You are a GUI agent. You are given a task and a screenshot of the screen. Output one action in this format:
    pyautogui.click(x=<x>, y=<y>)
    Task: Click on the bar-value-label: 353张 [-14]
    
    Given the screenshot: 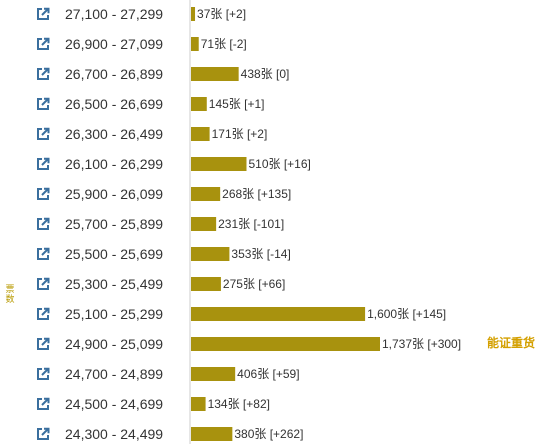 What is the action you would take?
    pyautogui.click(x=260, y=254)
    